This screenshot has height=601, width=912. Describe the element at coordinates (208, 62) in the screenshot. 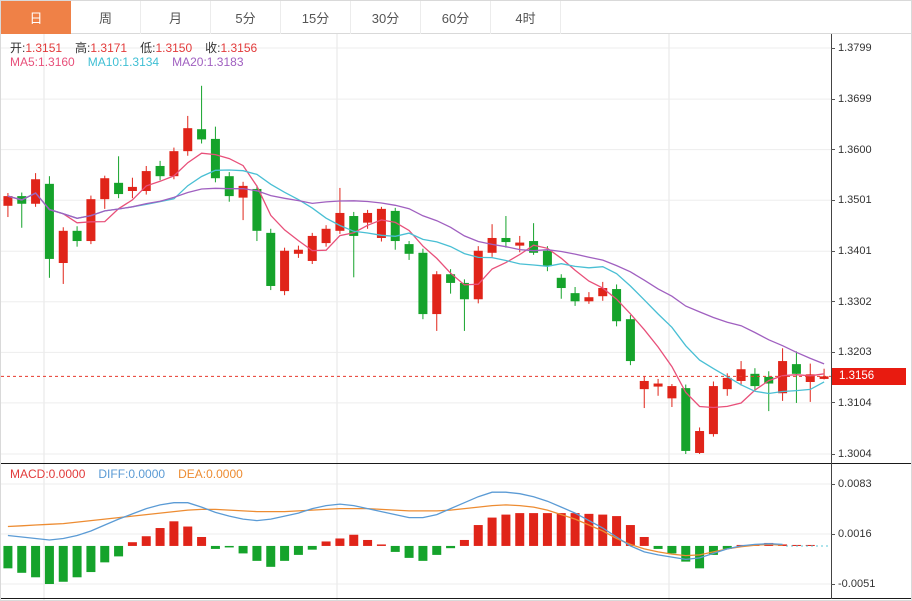

I see `readout-pair-2: MA20:1.3183` at that location.